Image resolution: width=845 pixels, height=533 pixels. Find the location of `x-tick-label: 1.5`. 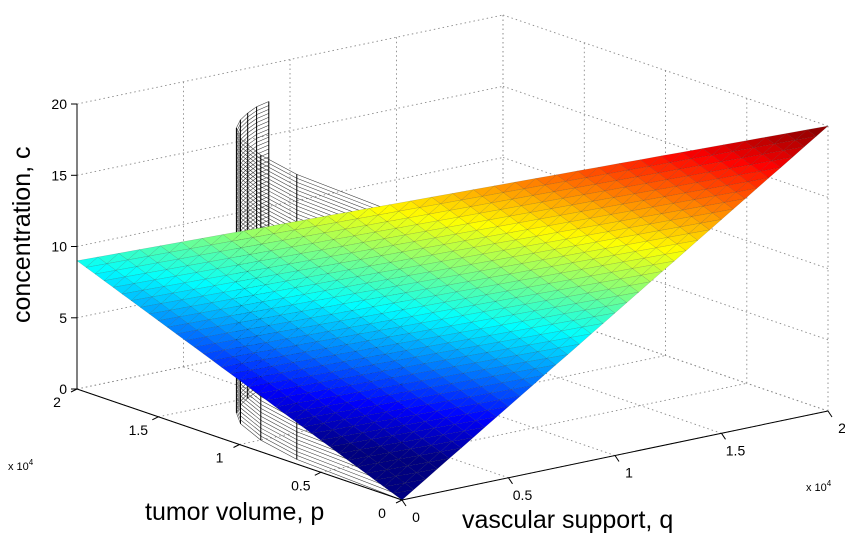

x-tick-label: 1.5 is located at coordinates (736, 450).